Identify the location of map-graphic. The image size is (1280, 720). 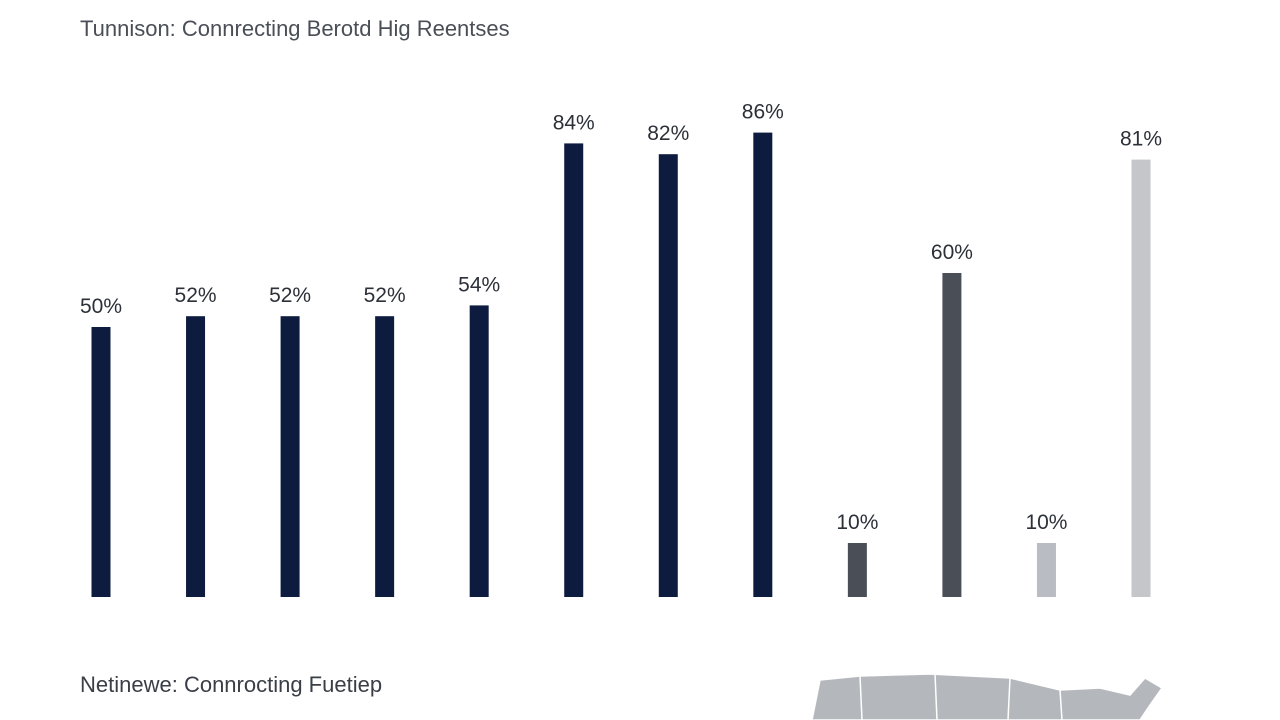
(987, 696).